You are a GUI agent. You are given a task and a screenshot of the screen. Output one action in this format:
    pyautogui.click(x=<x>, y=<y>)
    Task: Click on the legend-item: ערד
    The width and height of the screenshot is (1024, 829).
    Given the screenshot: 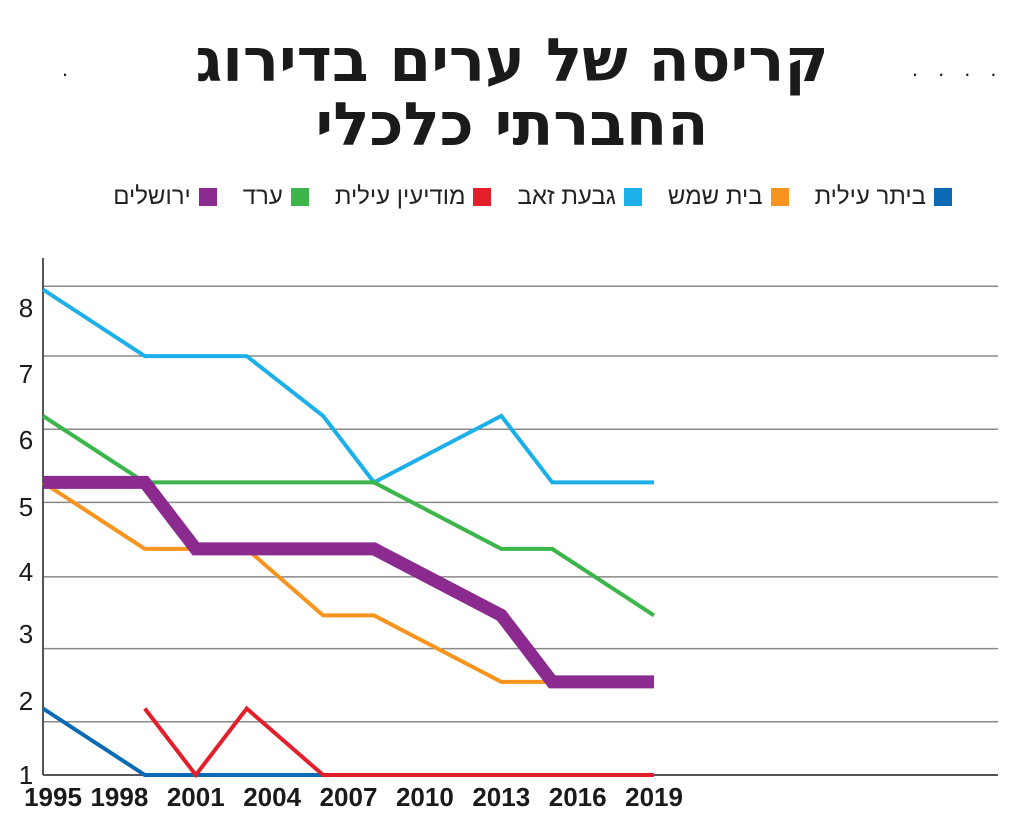 What is the action you would take?
    pyautogui.click(x=276, y=197)
    